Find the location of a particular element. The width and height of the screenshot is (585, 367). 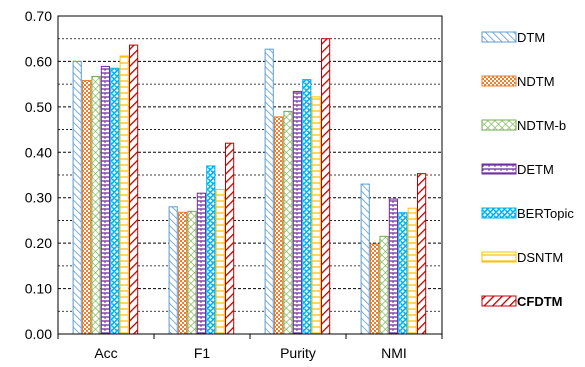

x-tick-label: NMI is located at coordinates (394, 353).